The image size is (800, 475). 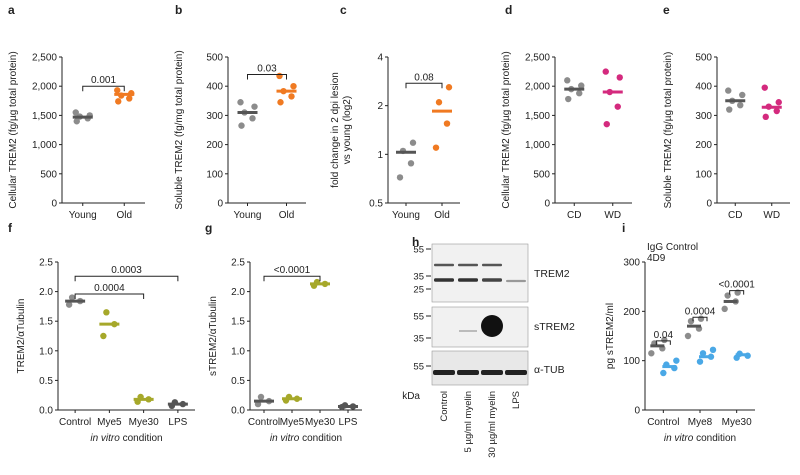 What do you see at coordinates (480, 327) in the screenshot?
I see `blot-membrane` at bounding box center [480, 327].